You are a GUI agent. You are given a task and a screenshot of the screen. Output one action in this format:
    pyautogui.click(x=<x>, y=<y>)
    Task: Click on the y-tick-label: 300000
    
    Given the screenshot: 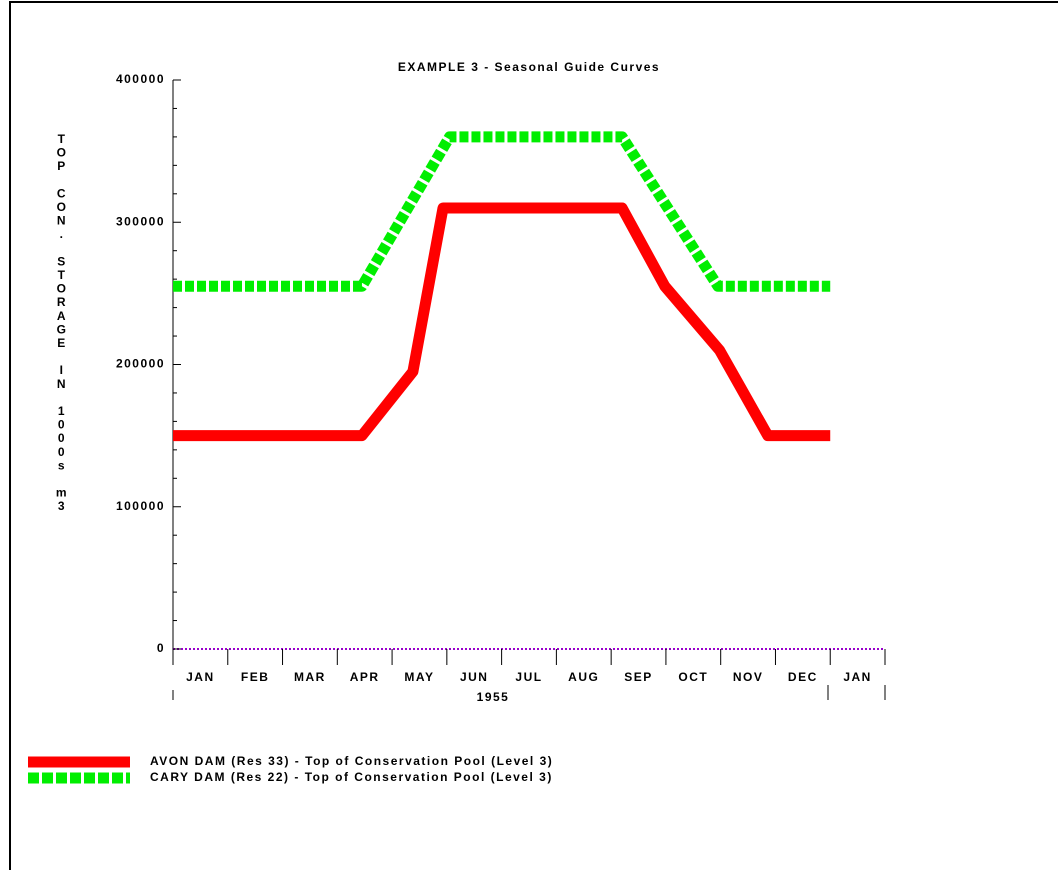 What is the action you would take?
    pyautogui.click(x=140, y=221)
    